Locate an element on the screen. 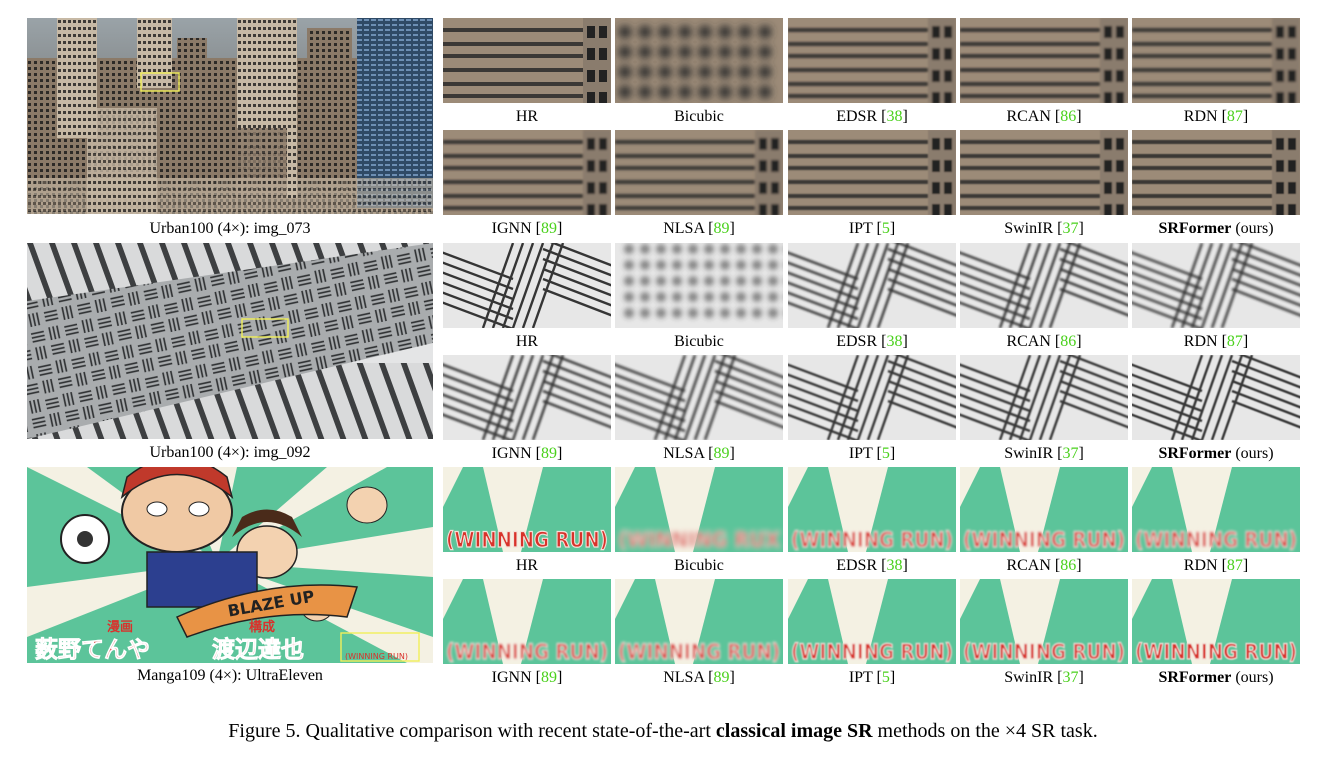  method-name: SwinIR is located at coordinates (1029, 228).